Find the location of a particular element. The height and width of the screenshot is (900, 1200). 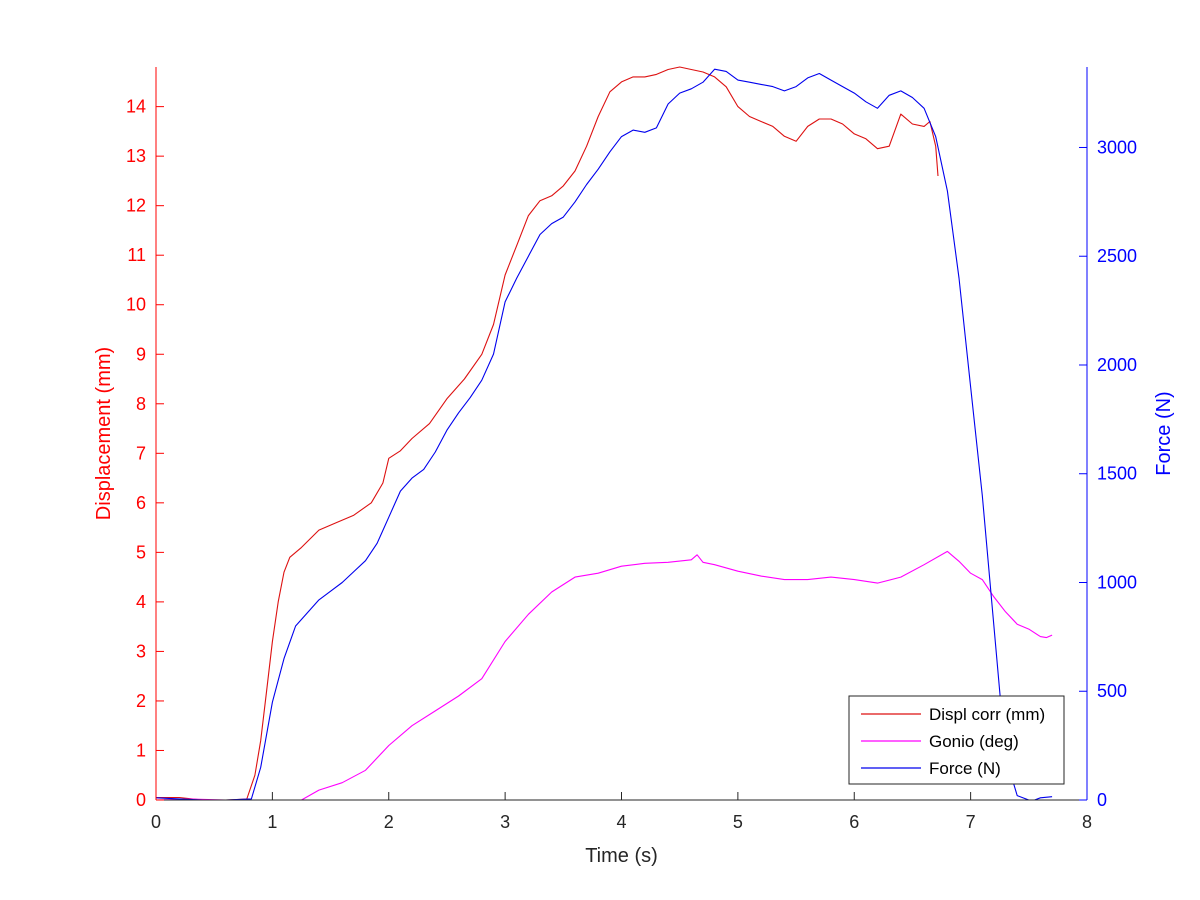

legend-entry-label: Displ corr (mm) is located at coordinates (987, 714).